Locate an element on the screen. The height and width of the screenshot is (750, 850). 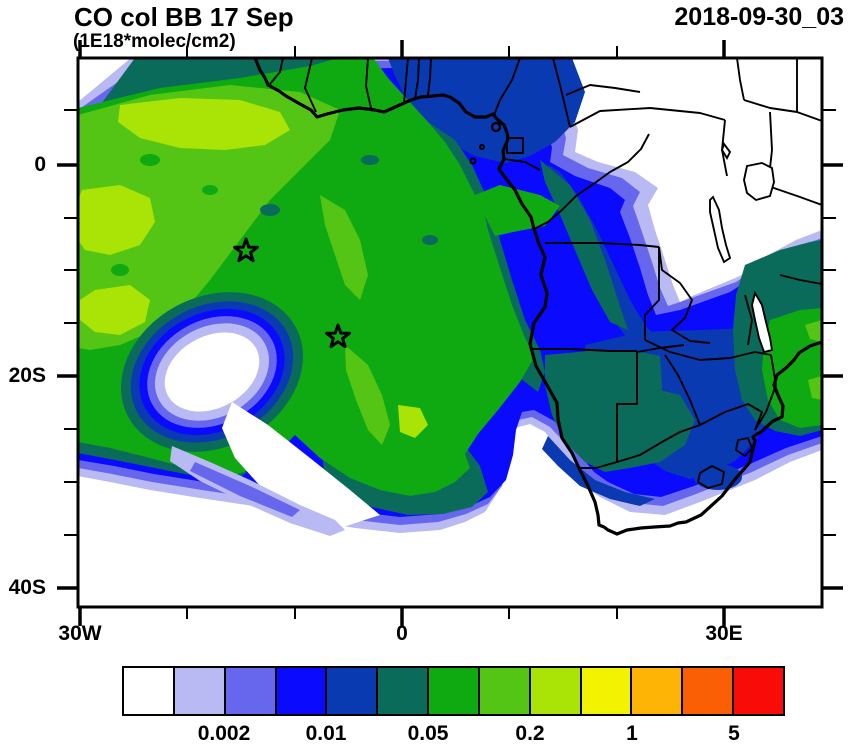
lakes is located at coordinates (742, 247).